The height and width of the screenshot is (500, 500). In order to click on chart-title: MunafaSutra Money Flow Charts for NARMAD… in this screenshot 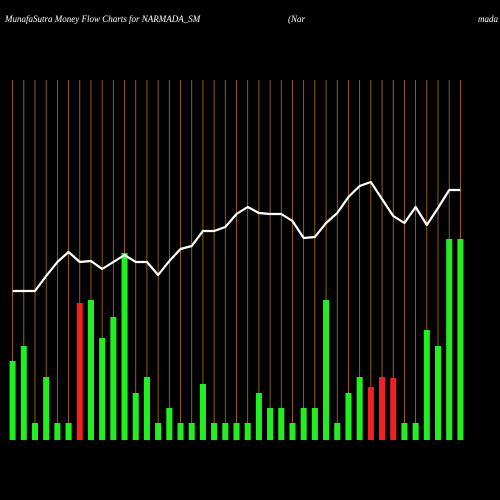, I will do `click(102, 19)`.